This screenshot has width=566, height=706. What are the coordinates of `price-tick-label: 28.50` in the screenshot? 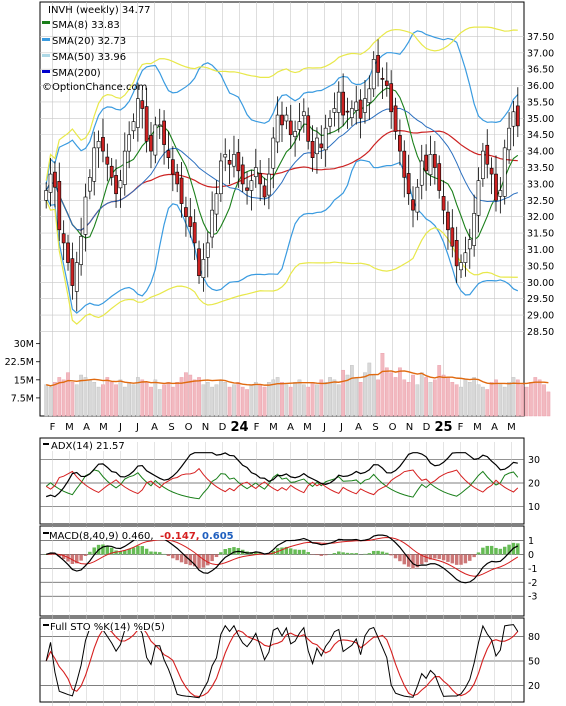 It's located at (540, 332).